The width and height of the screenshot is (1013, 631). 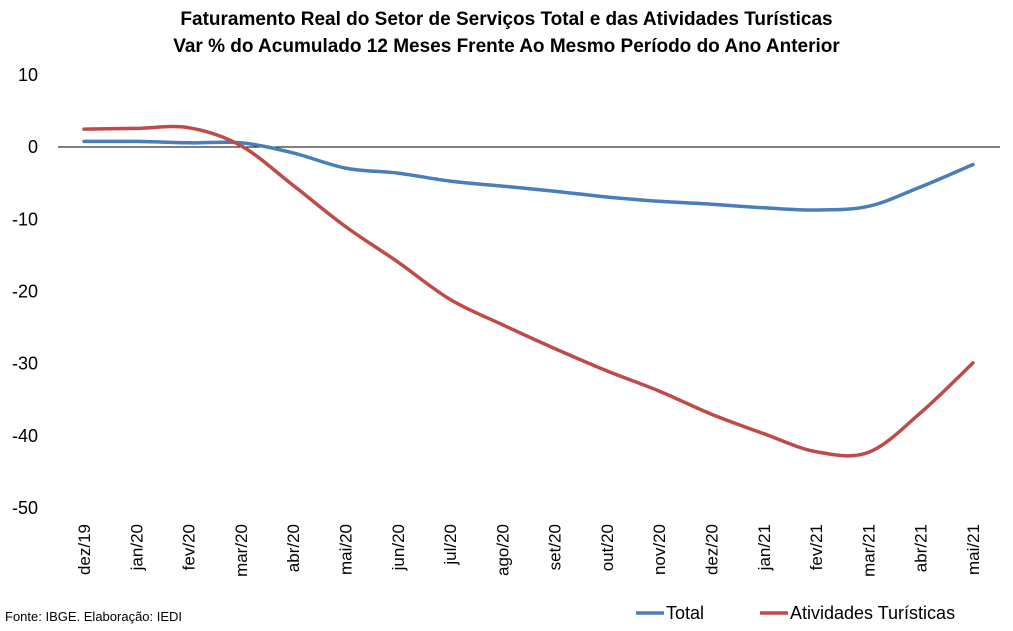 I want to click on x-tick-label: mar/21, so click(x=868, y=550).